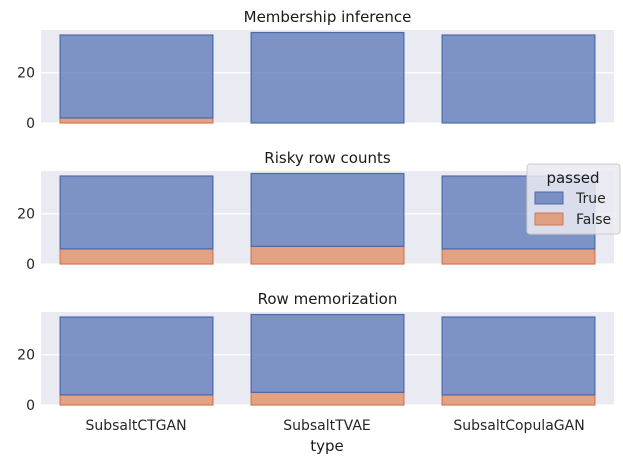 This screenshot has height=463, width=623. What do you see at coordinates (328, 17) in the screenshot?
I see `panel-title: Membership inference` at bounding box center [328, 17].